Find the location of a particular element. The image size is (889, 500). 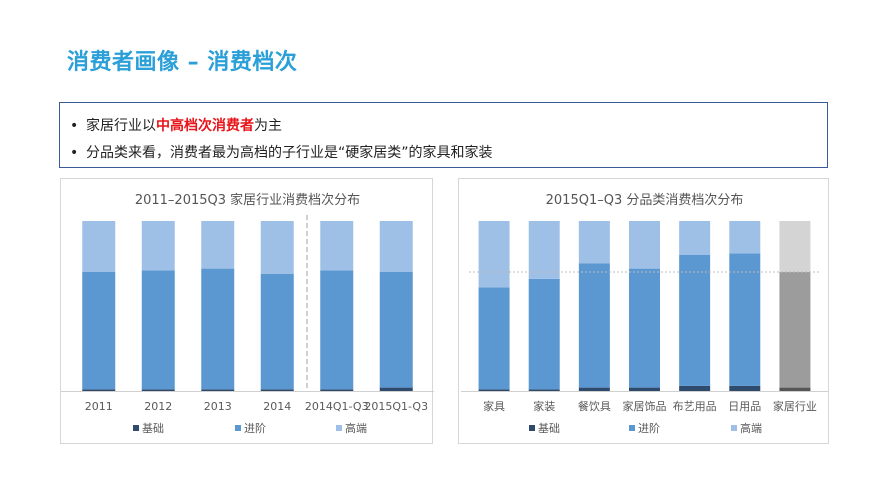

x-tick-label: 布艺用品 is located at coordinates (695, 406).